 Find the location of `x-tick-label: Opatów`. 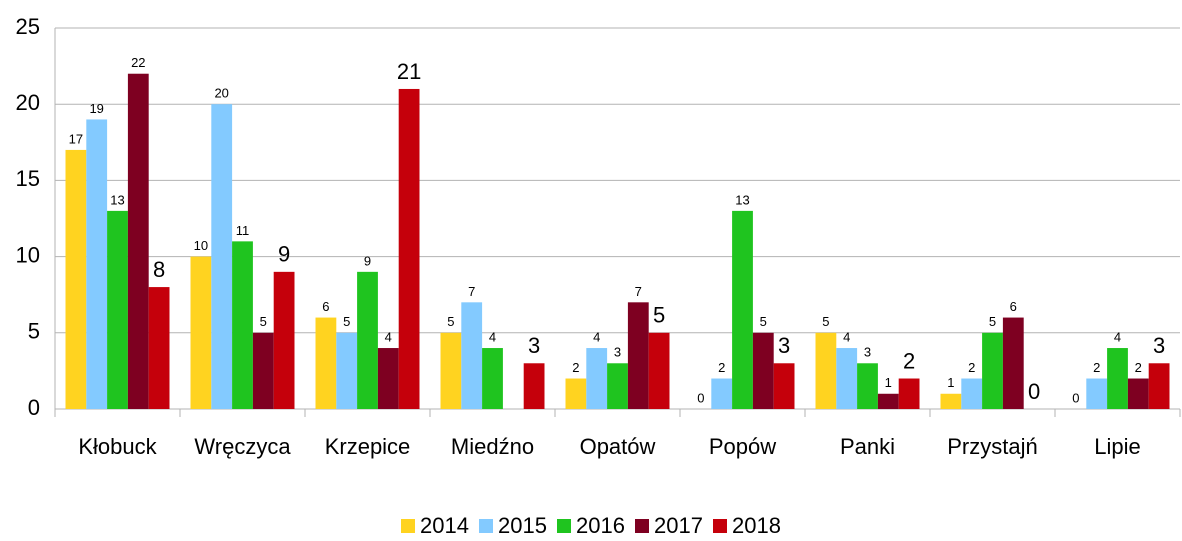

x-tick-label: Opatów is located at coordinates (618, 446).